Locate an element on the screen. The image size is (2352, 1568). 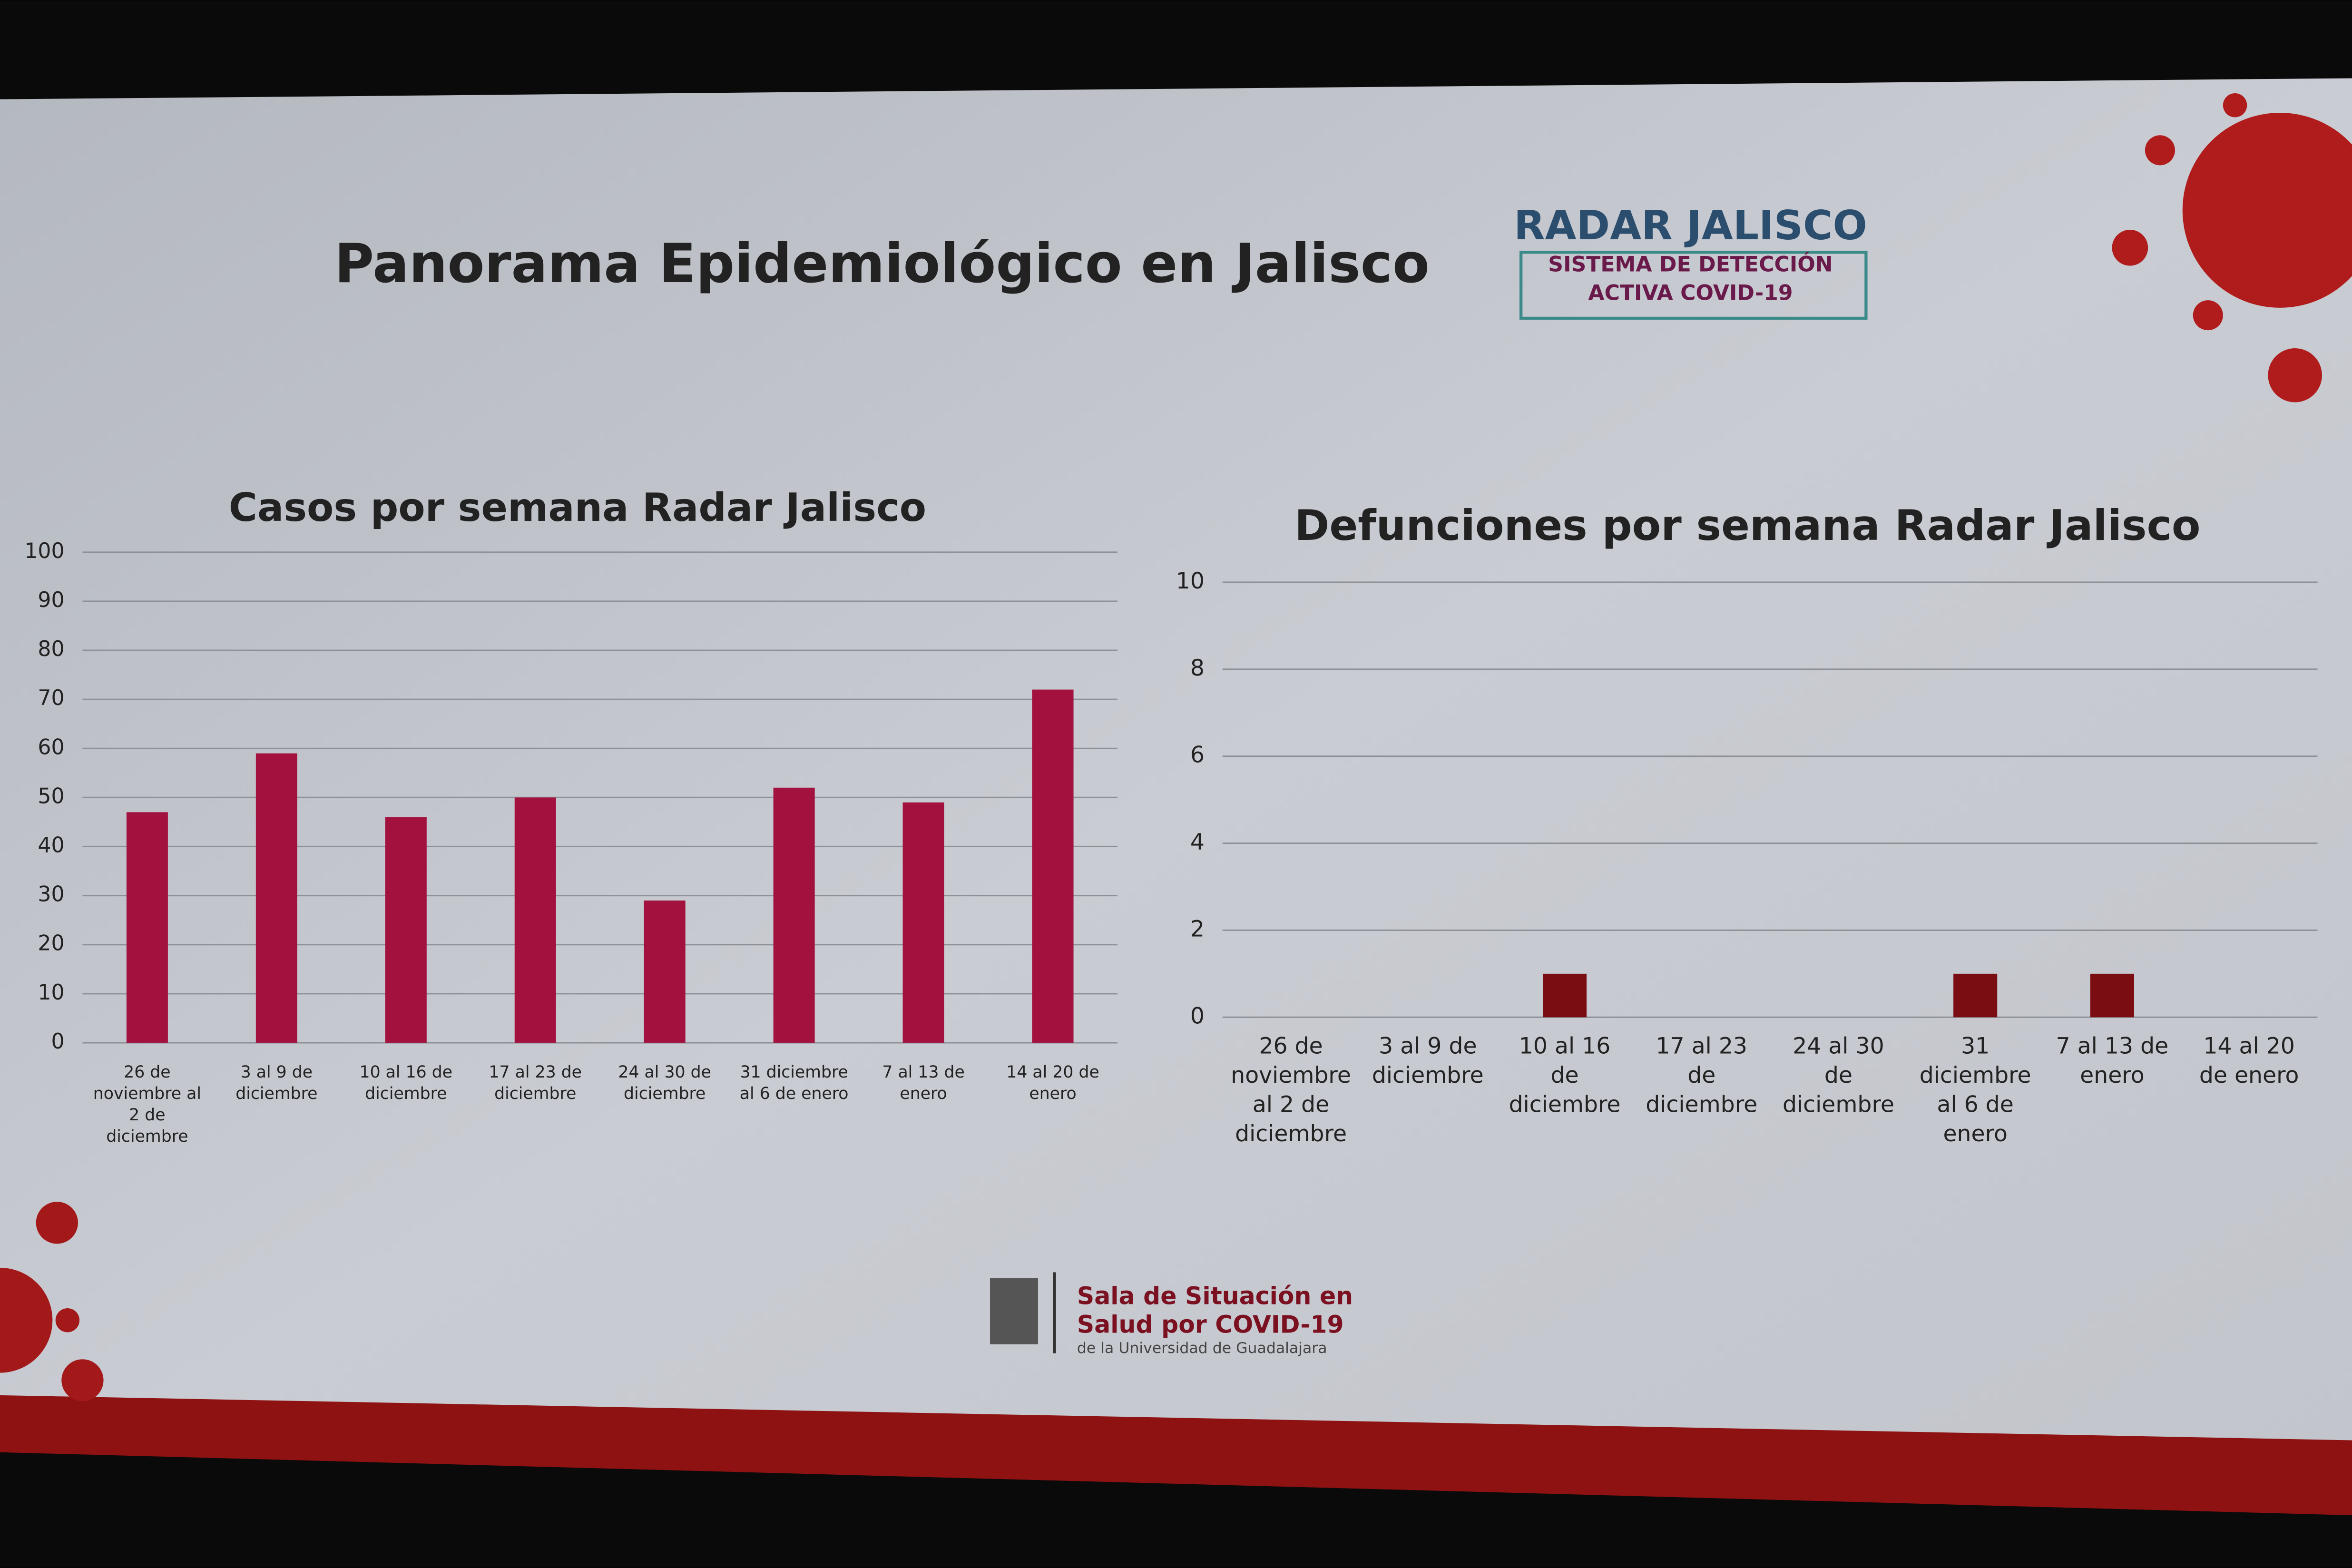
virus-top is located at coordinates (2232, 247).